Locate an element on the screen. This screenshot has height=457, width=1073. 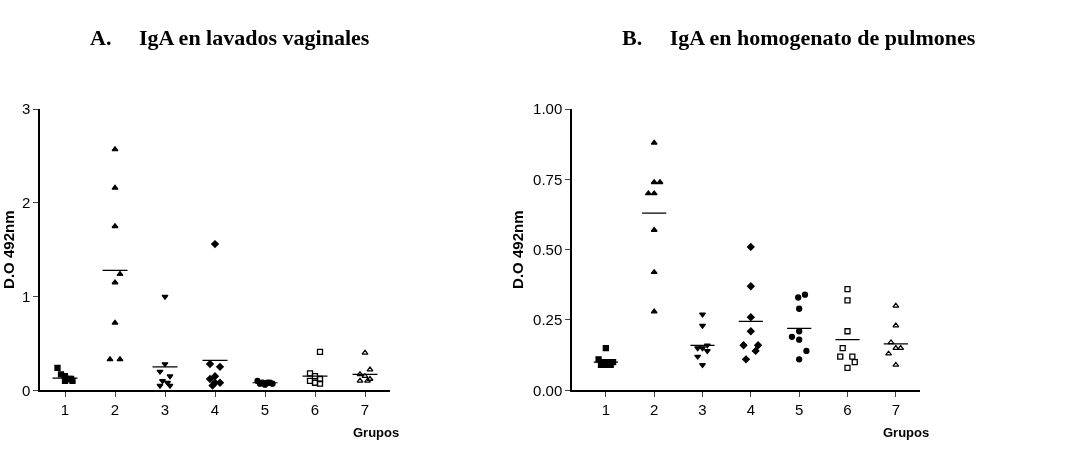
y-tick-label: 1.00 is located at coordinates (548, 109).